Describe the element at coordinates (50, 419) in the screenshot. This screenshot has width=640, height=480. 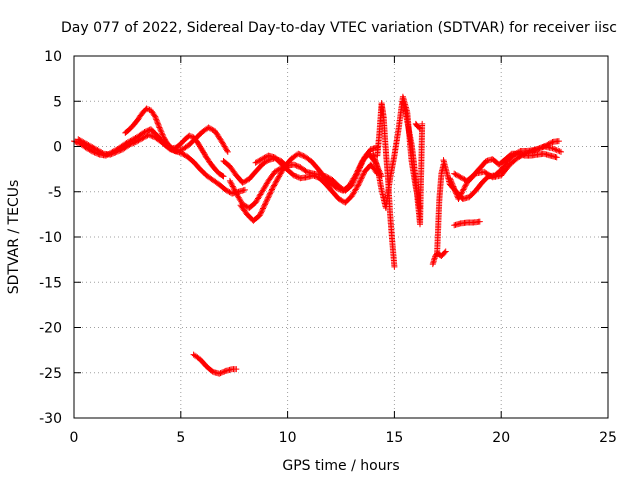
I see `y-tick-label: -30` at that location.